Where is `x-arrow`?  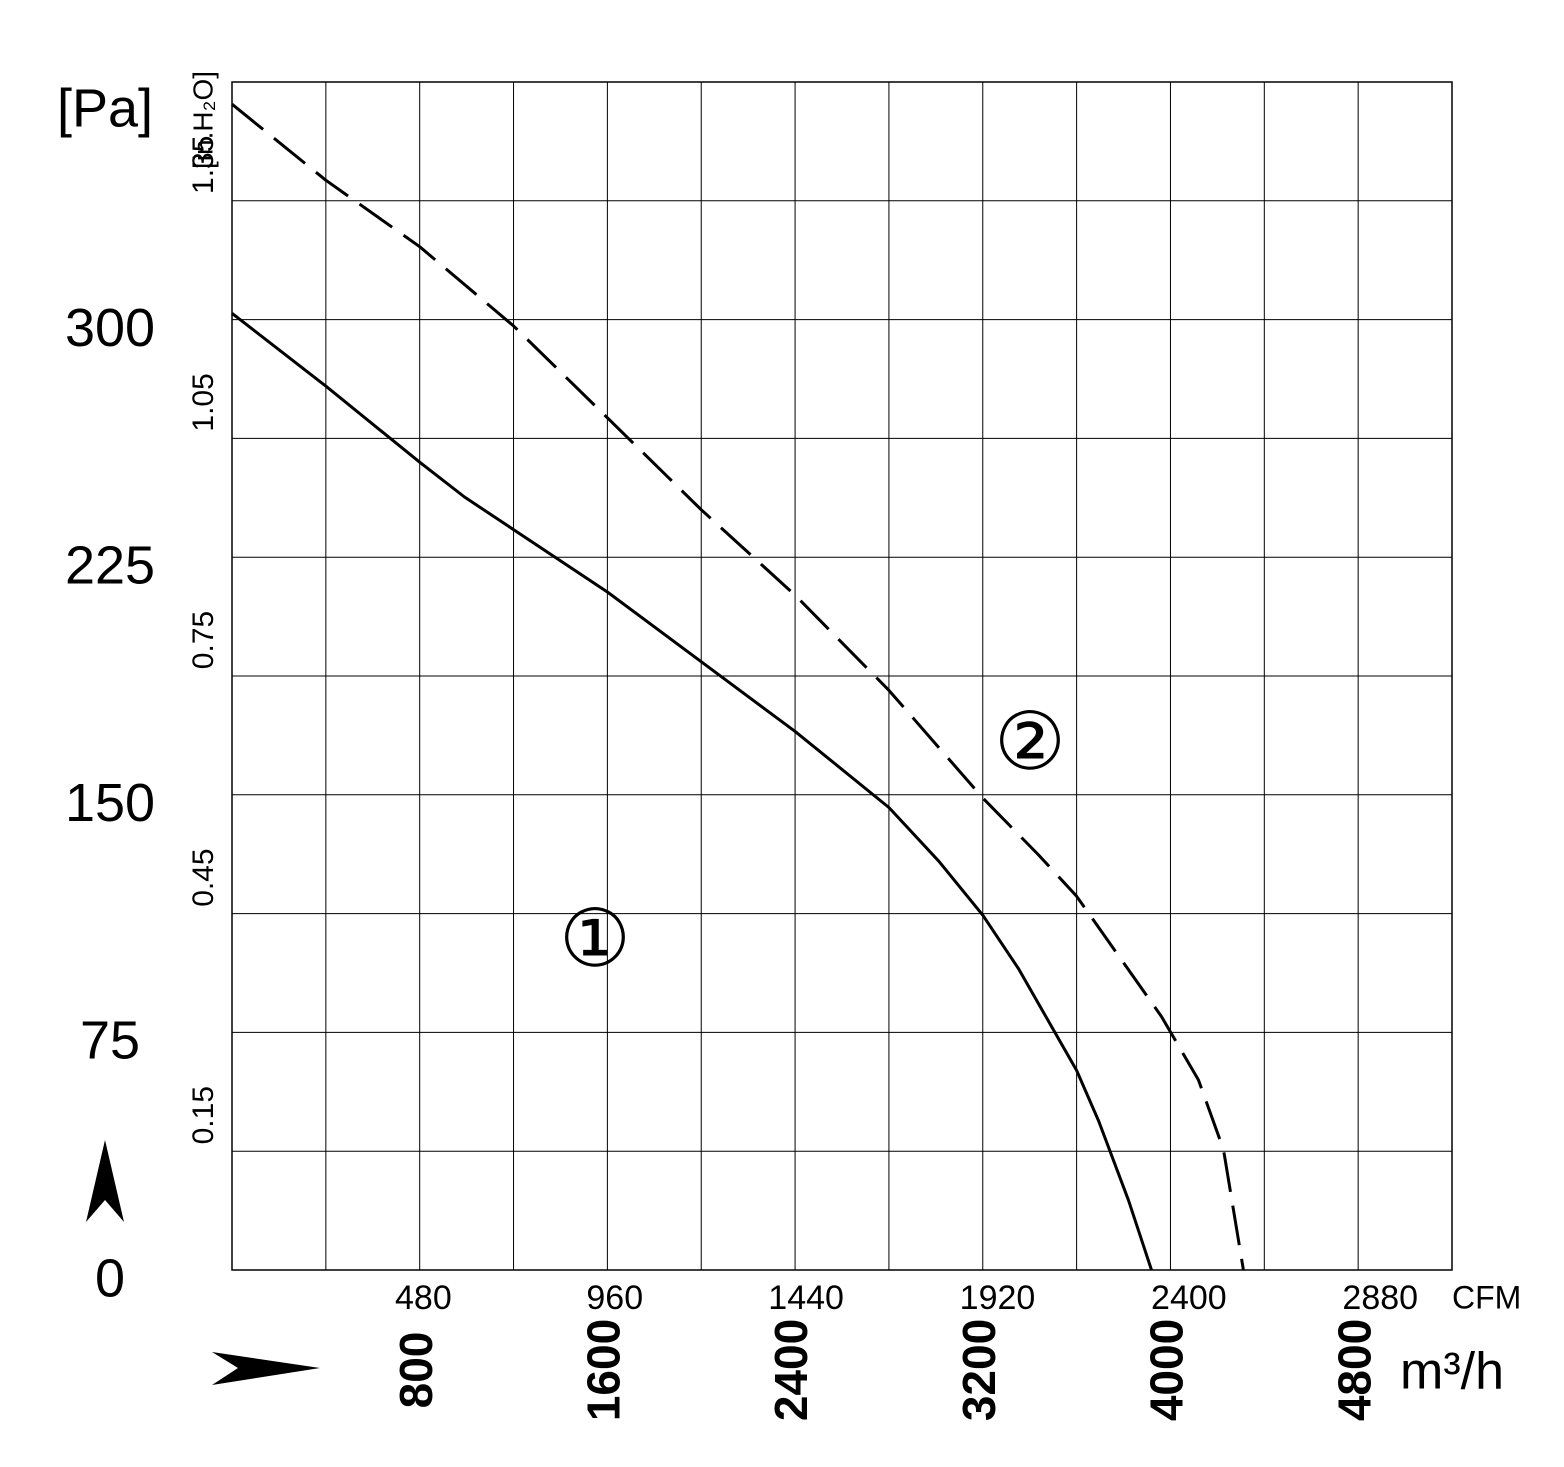
x-arrow is located at coordinates (266, 1368).